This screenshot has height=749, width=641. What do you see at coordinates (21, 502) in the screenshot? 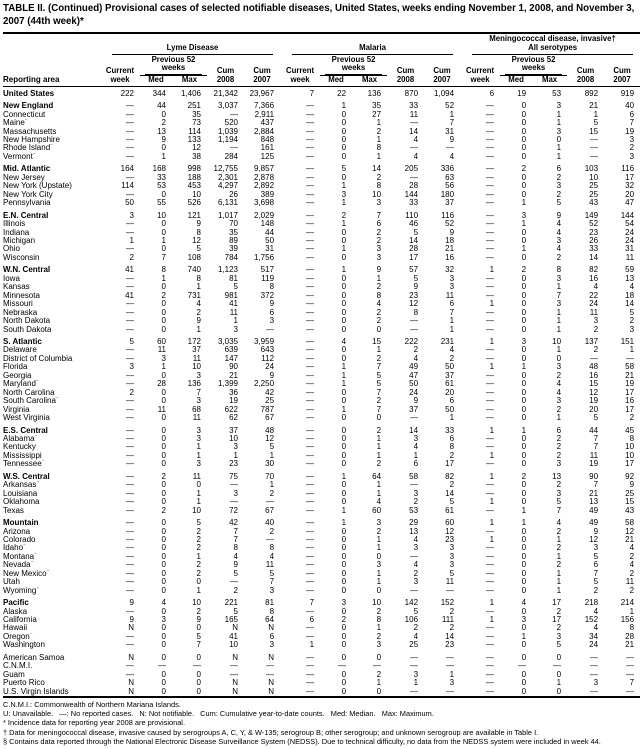
I see `reporting-area-cell: Oklahoma` at bounding box center [21, 502].